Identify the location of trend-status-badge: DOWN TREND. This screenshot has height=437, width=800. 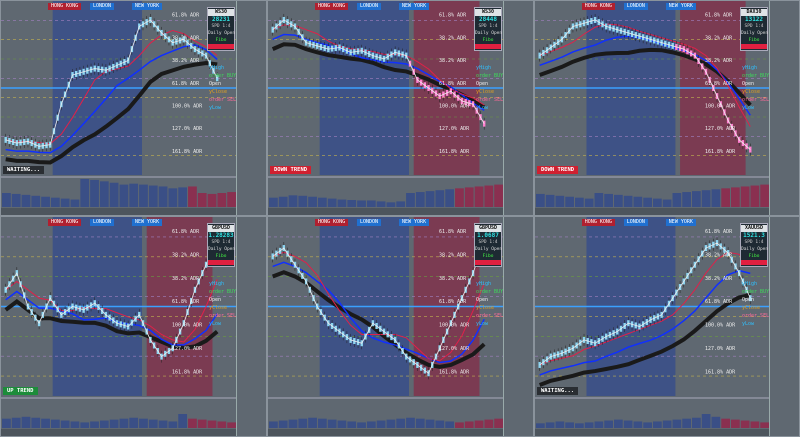
(558, 170).